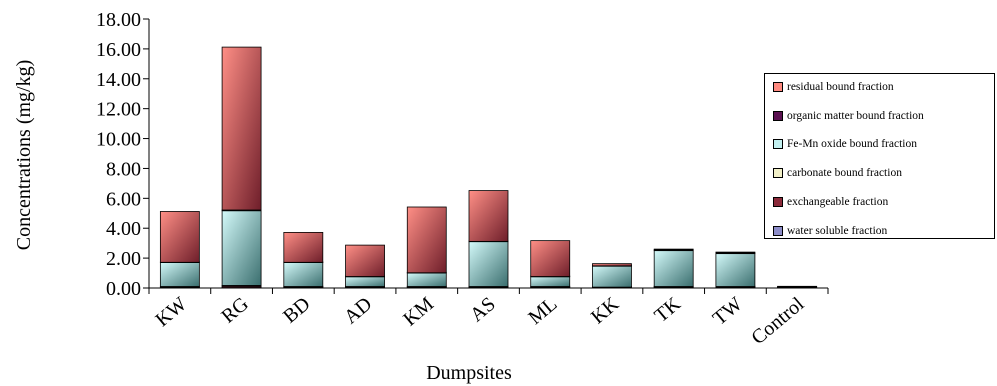 The image size is (997, 386). Describe the element at coordinates (171, 312) in the screenshot. I see `x-tick-label: KW` at that location.